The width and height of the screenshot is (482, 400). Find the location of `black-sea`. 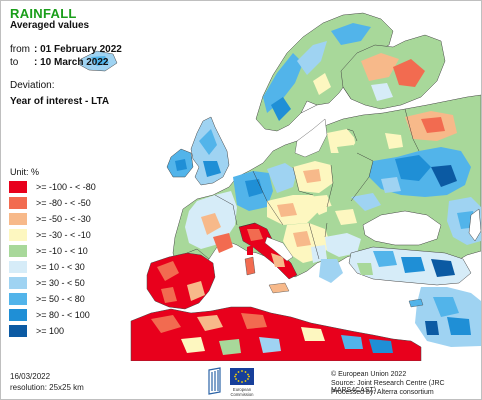

black-sea is located at coordinates (402, 228).